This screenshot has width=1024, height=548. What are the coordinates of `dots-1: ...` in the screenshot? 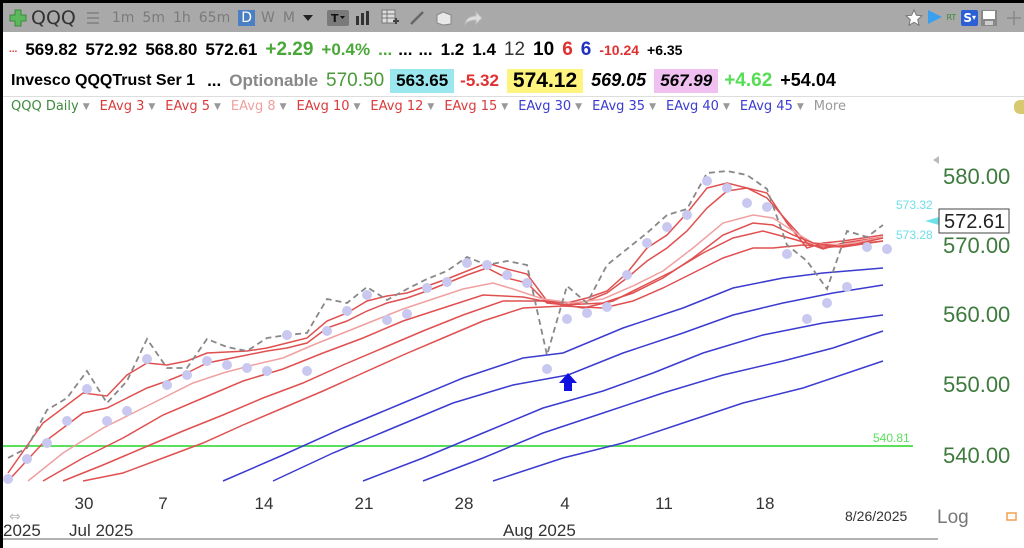 It's located at (385, 49).